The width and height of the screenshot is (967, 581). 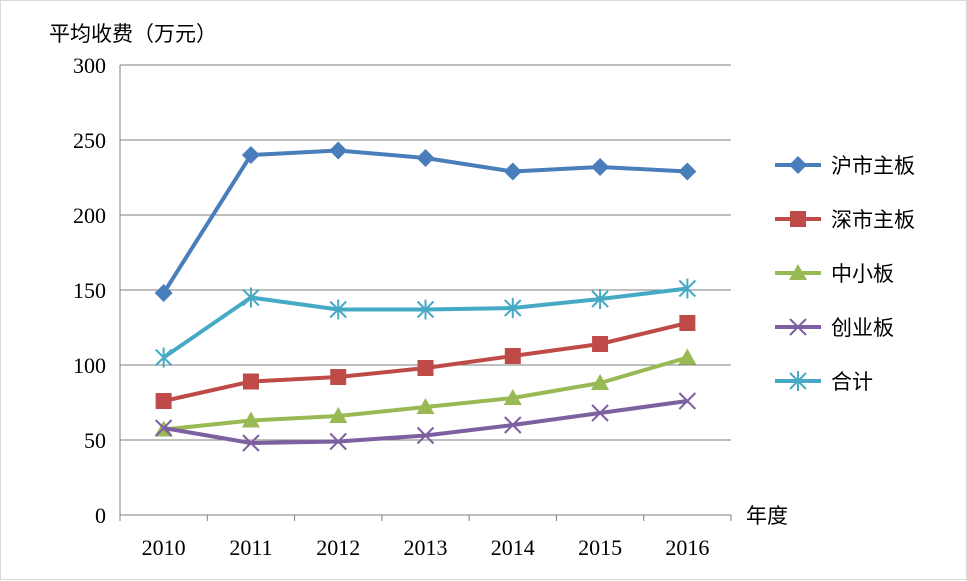 I want to click on y-tick-labels: 0 50 100 150 200 250 300, so click(x=89, y=290).